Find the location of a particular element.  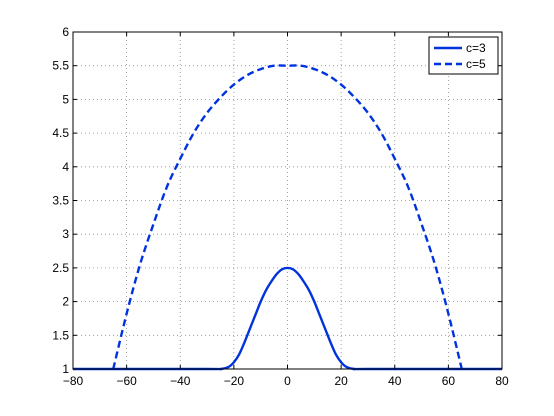

x-tick-label: −40 is located at coordinates (180, 381).